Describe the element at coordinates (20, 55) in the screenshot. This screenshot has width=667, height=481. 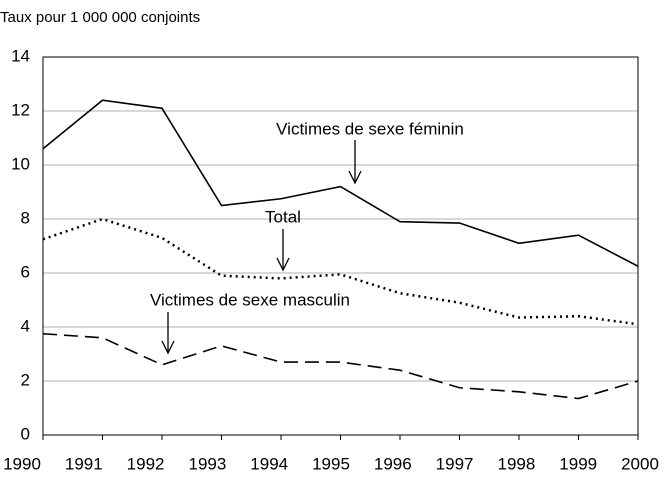
I see `y-tick-label: 14` at that location.